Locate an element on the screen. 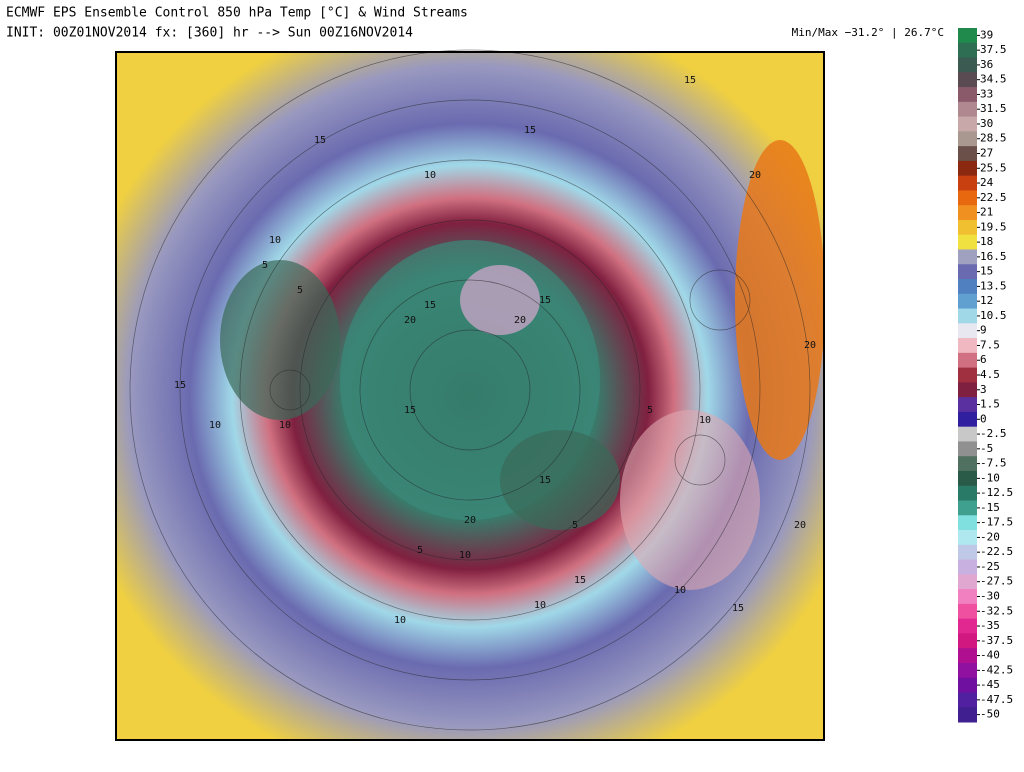 This screenshot has width=1024, height=772. colorbar-label: -7.5 is located at coordinates (993, 463).